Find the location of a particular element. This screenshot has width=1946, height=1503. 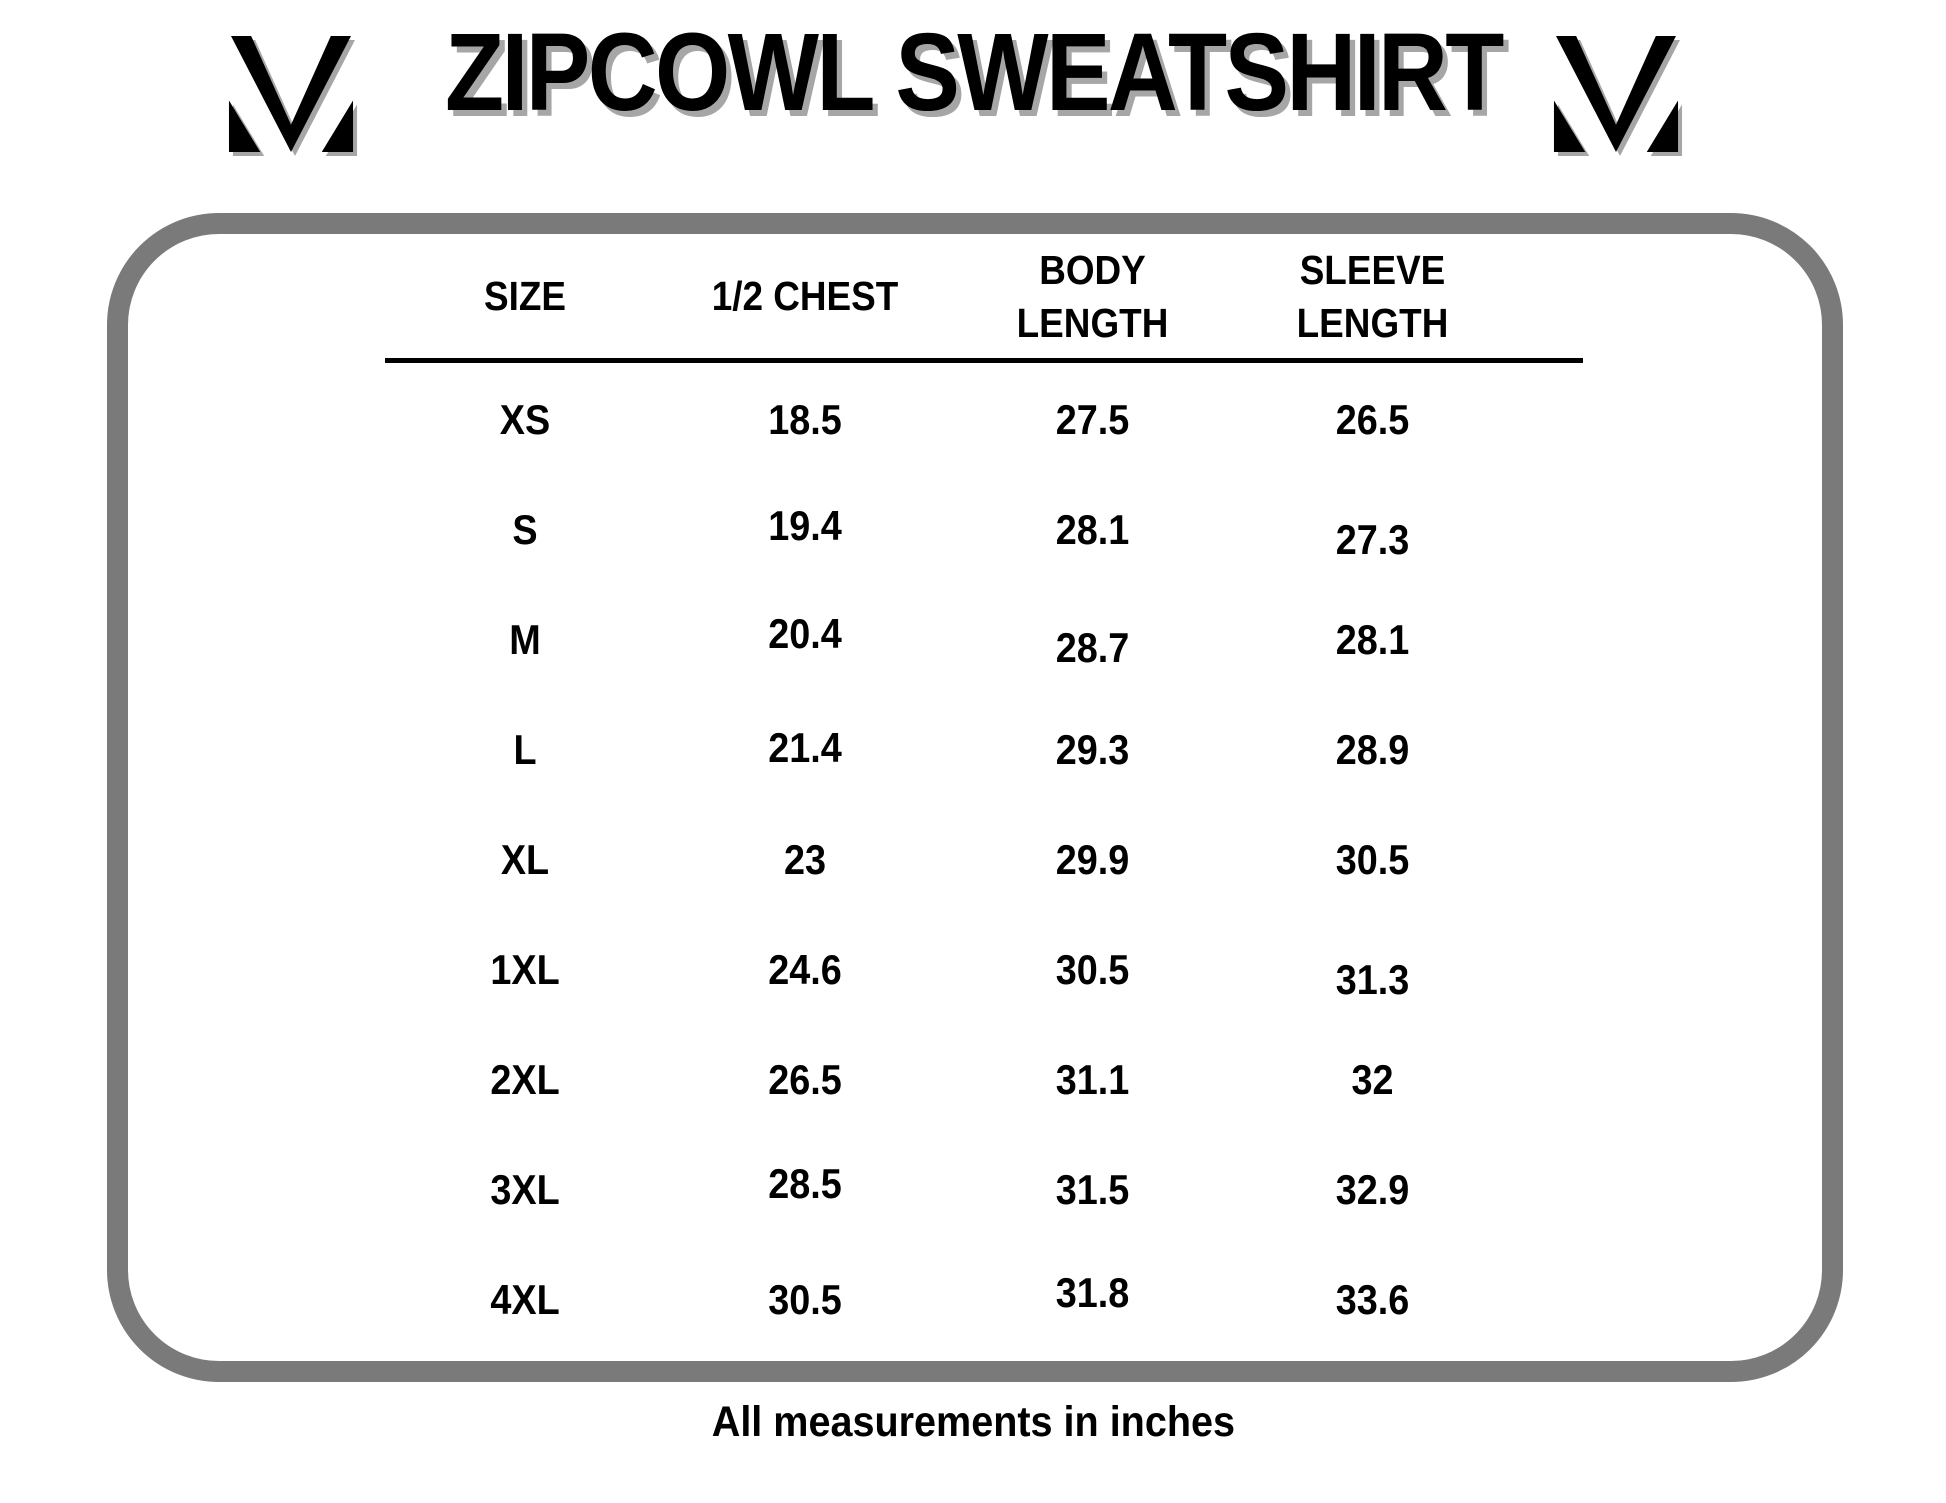

sleeve-length-cell: 32.9 is located at coordinates (1372, 1189).